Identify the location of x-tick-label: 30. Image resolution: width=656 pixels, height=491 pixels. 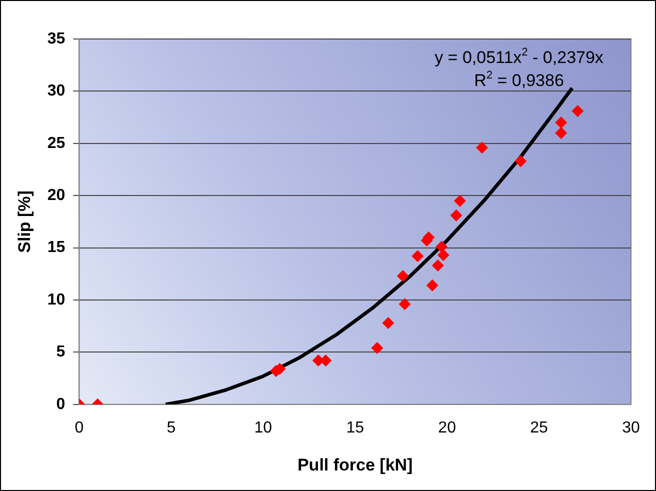
(631, 427).